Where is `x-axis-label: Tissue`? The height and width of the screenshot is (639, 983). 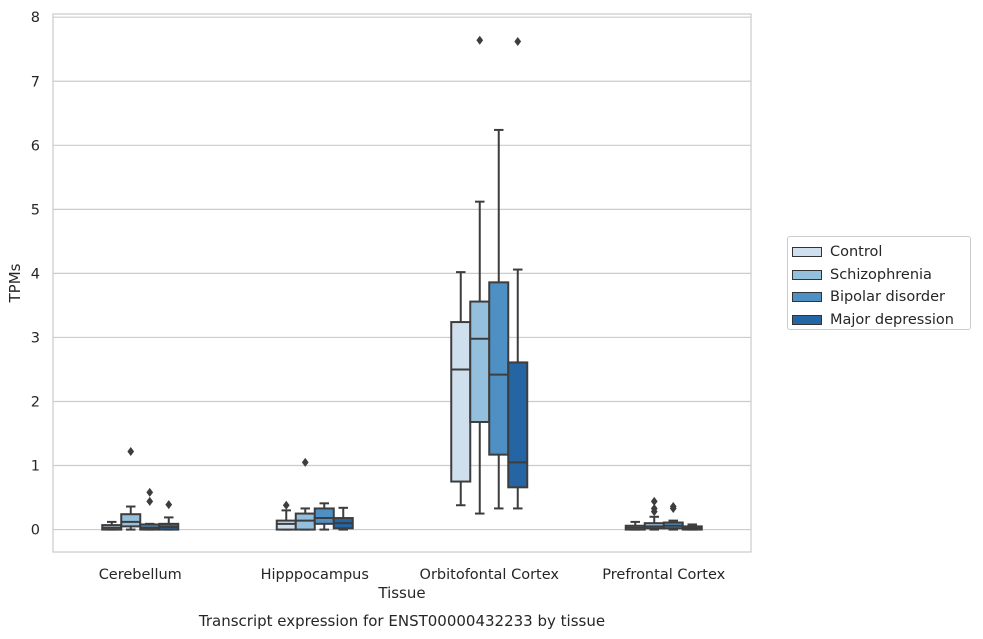
x-axis-label: Tissue is located at coordinates (401, 593).